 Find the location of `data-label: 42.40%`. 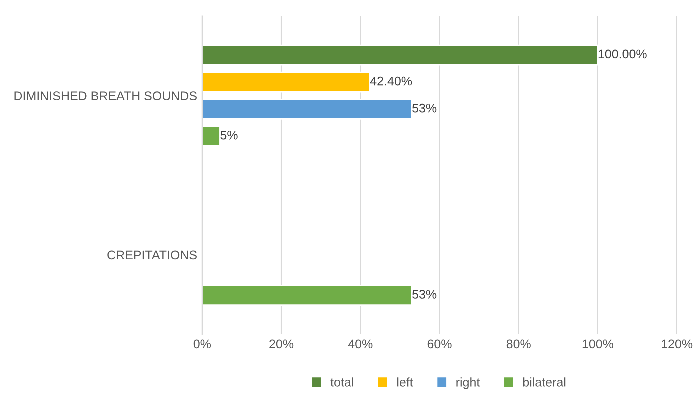

data-label: 42.40% is located at coordinates (391, 81).